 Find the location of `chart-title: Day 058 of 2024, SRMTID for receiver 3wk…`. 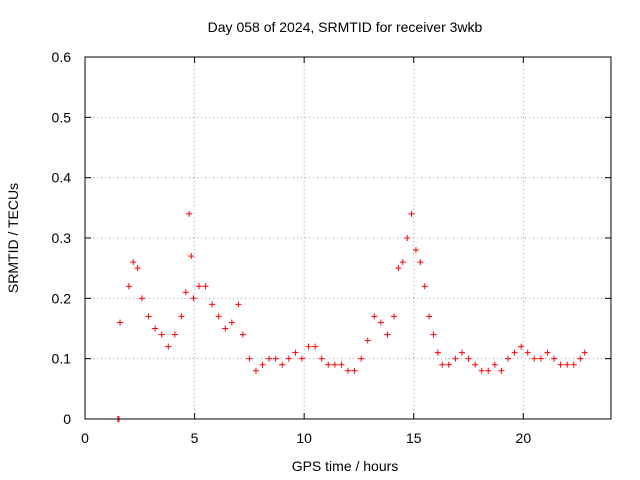

chart-title: Day 058 of 2024, SRMTID for receiver 3wk… is located at coordinates (345, 27).